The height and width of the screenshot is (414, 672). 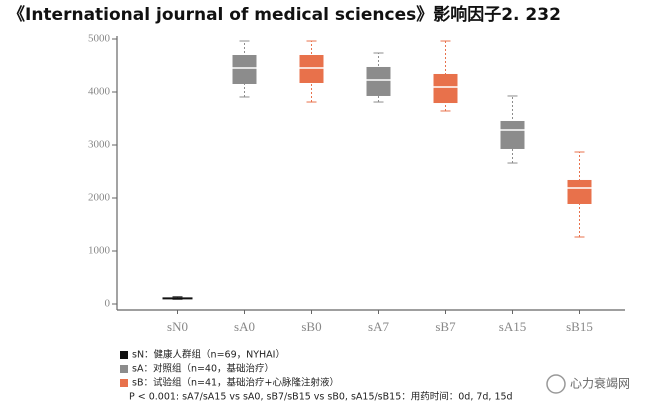 What do you see at coordinates (99, 251) in the screenshot?
I see `y-tick-label: 1000` at bounding box center [99, 251].